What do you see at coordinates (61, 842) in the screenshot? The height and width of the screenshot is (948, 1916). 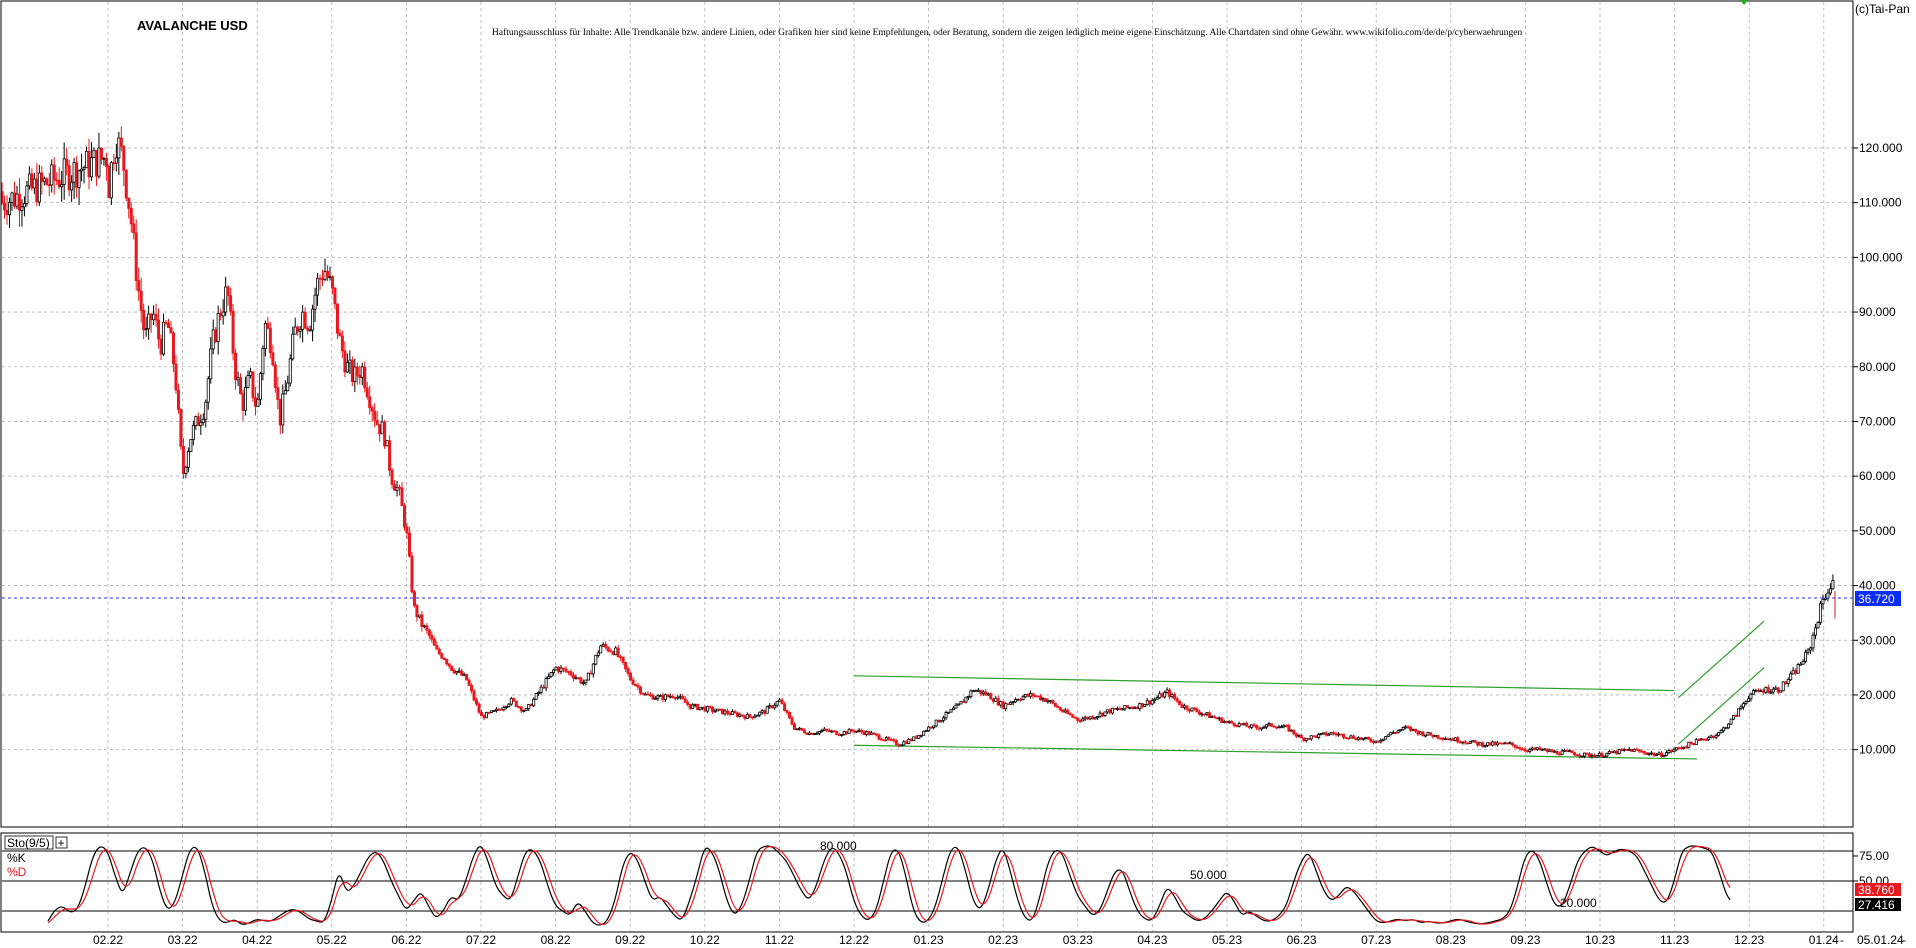 I see `stoch-expand-button` at bounding box center [61, 842].